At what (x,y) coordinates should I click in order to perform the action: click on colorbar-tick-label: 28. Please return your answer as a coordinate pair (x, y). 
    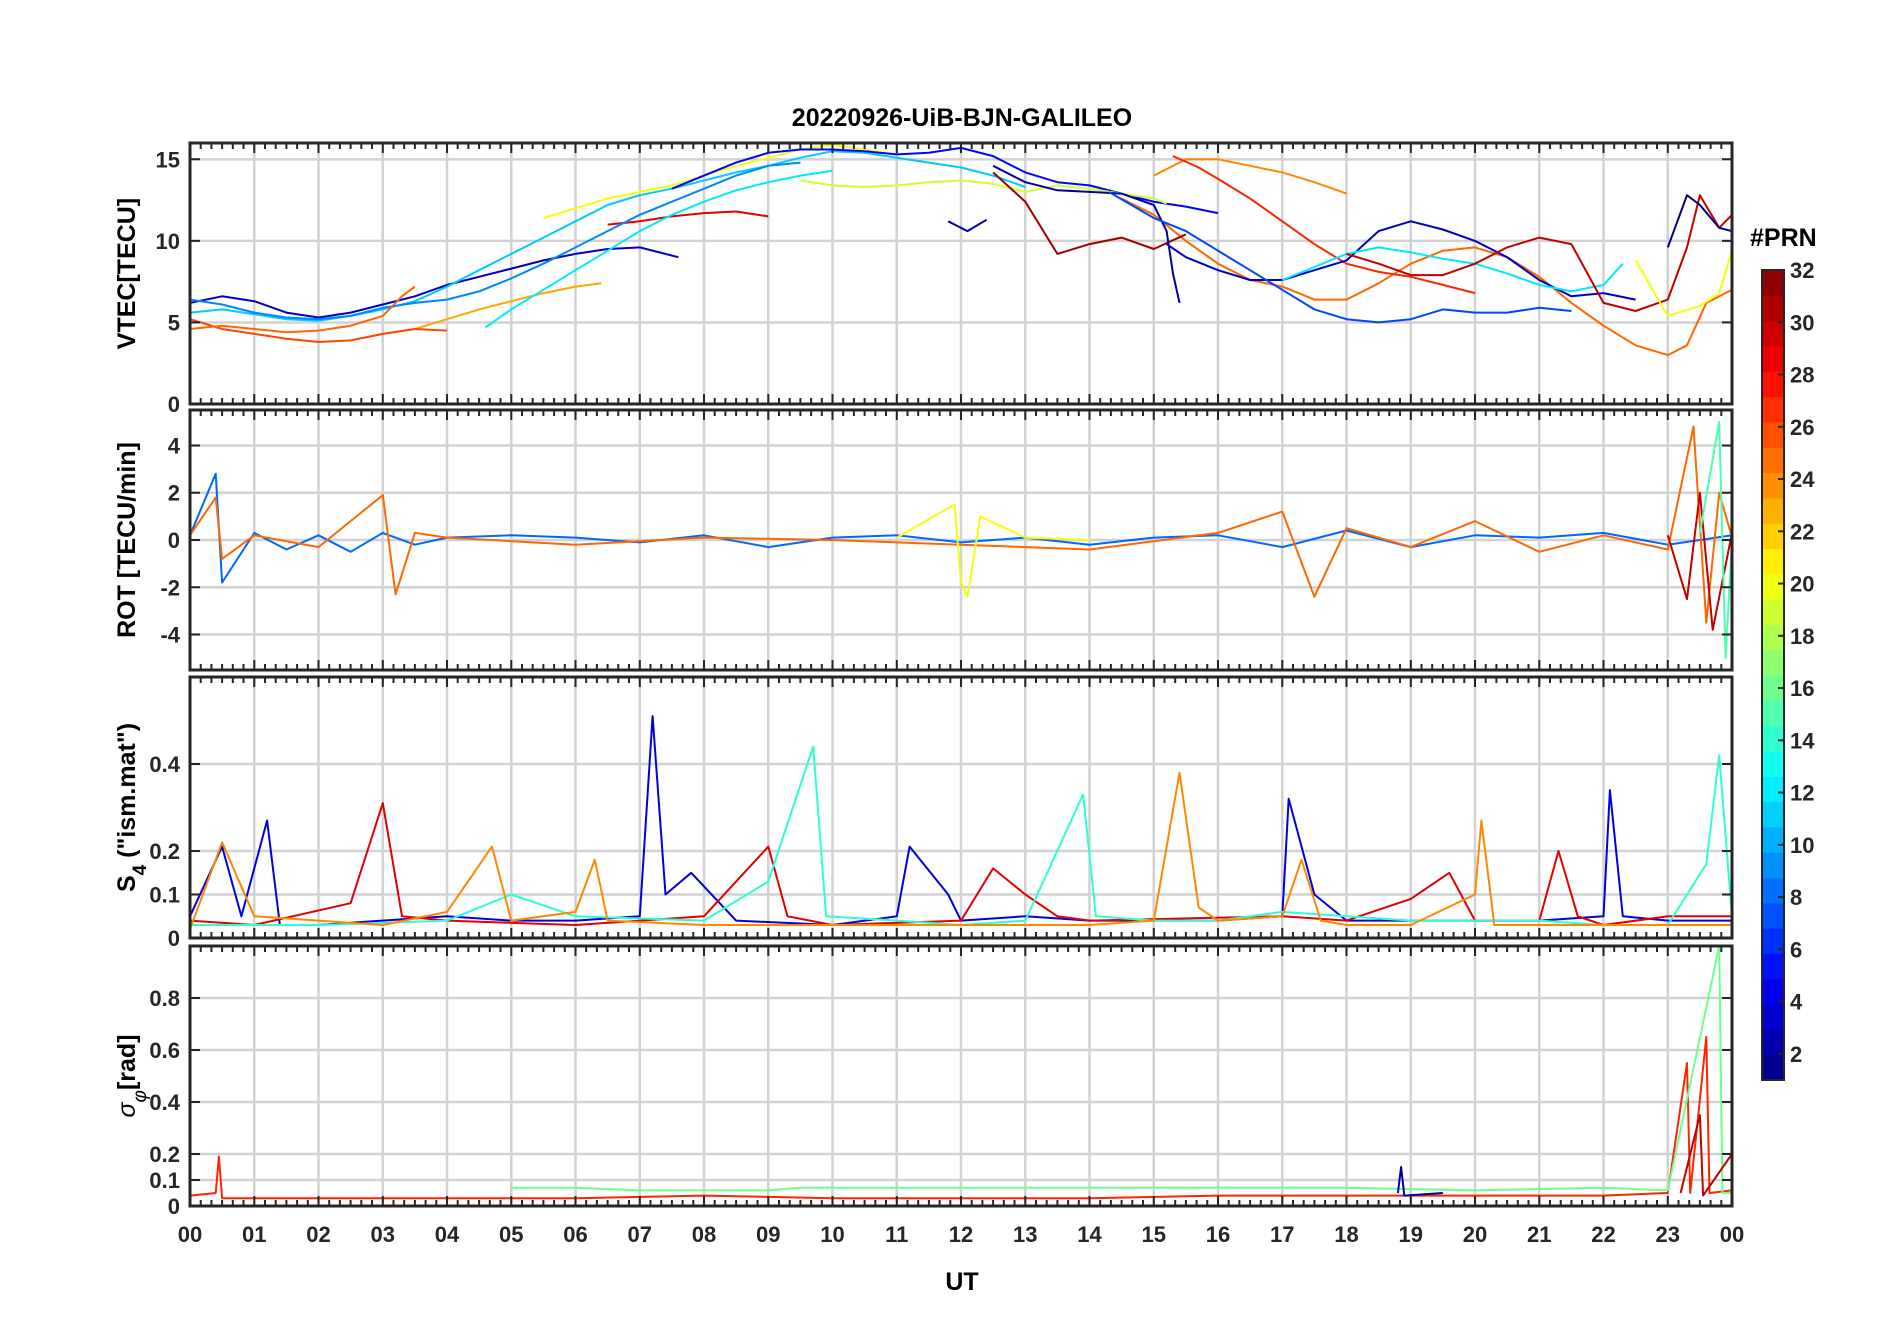
    Looking at the image, I should click on (1802, 375).